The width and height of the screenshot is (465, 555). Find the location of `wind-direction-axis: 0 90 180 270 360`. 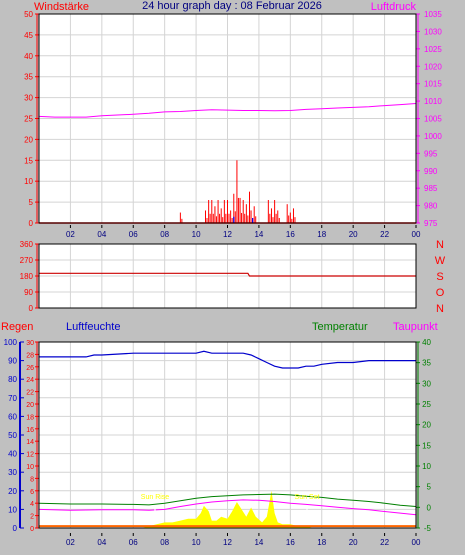

wind-direction-axis: 0 90 180 270 360 is located at coordinates (29, 276).